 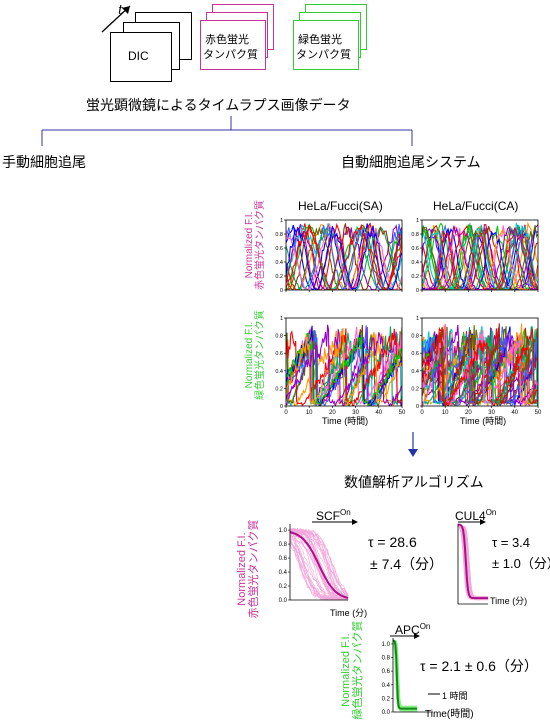 I want to click on scf-ytick-label: 1.0, so click(x=283, y=531).